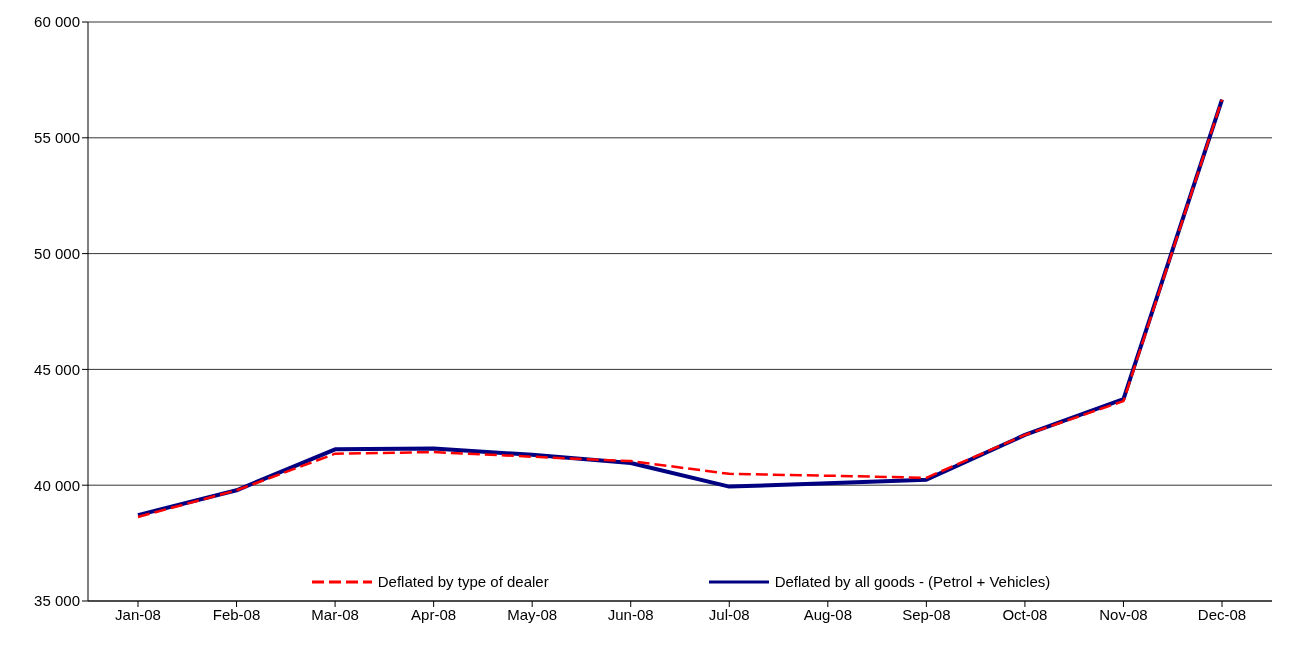 The image size is (1300, 660). Describe the element at coordinates (434, 614) in the screenshot. I see `x-tick-label: Apr-08` at that location.